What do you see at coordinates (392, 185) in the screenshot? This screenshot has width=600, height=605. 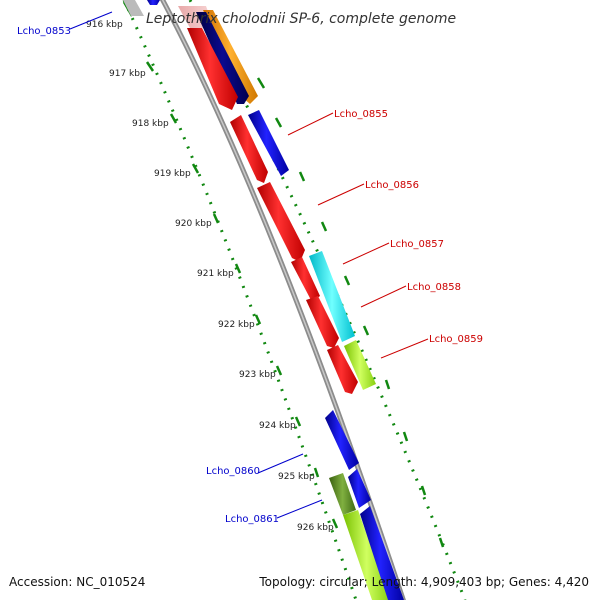 I see `gene-label-Lcho_0856: Lcho_0856` at bounding box center [392, 185].